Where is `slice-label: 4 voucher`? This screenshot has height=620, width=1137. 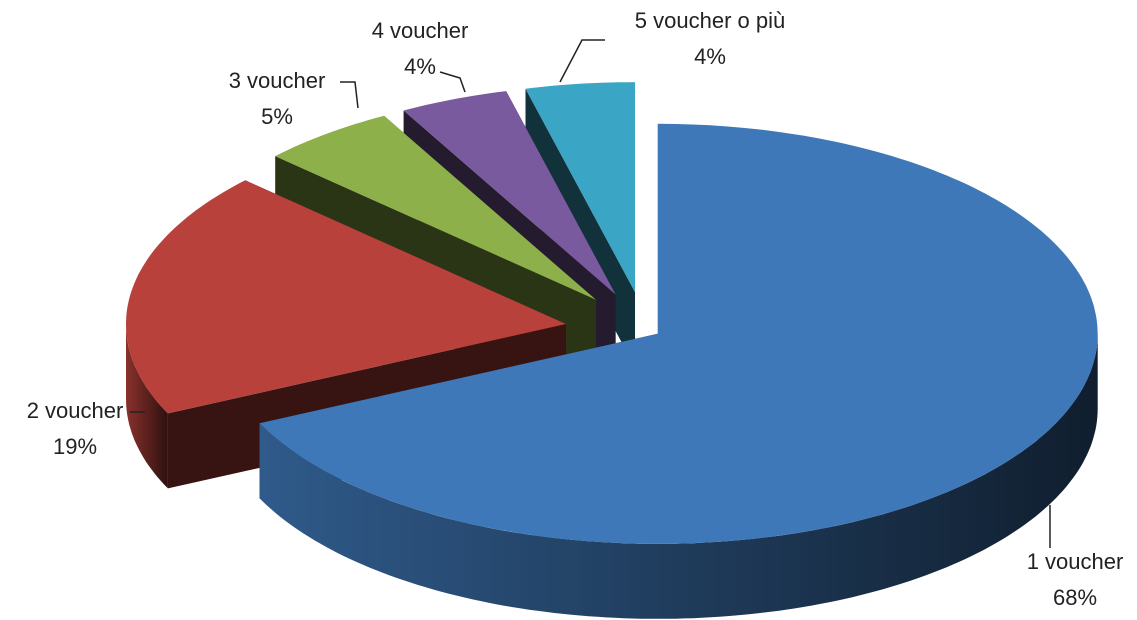 slice-label: 4 voucher is located at coordinates (420, 30).